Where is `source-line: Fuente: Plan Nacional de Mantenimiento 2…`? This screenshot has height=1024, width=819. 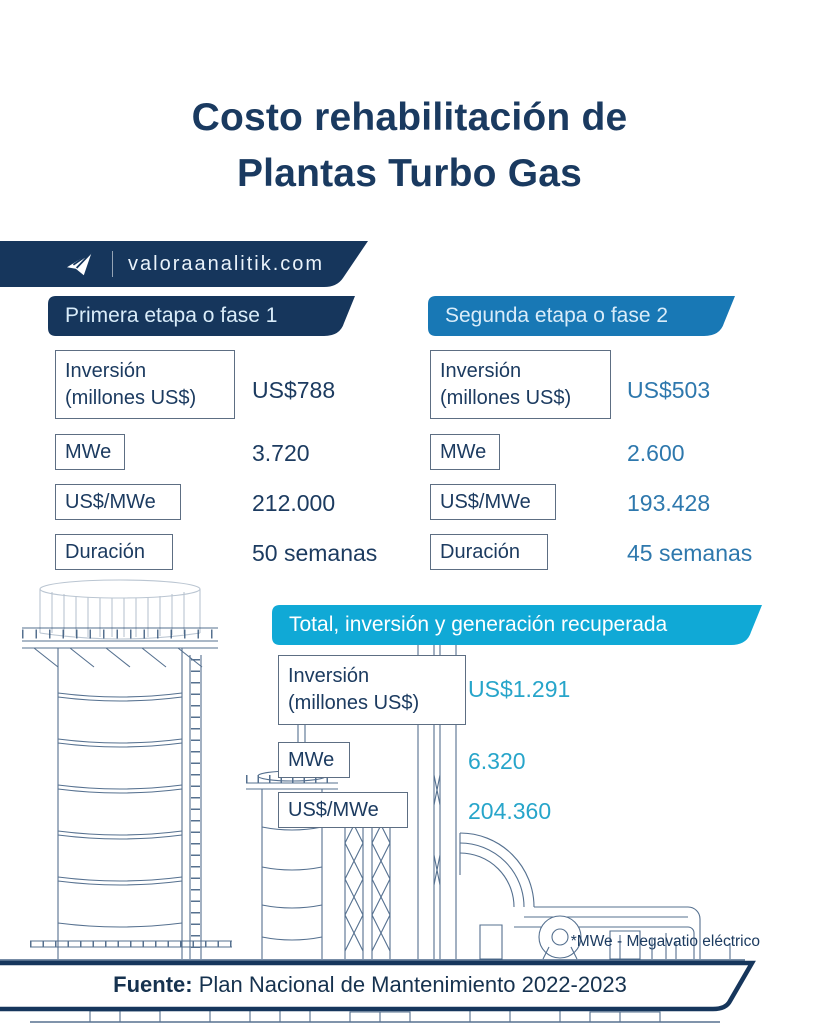 source-line: Fuente: Plan Nacional de Mantenimiento 2… is located at coordinates (370, 985).